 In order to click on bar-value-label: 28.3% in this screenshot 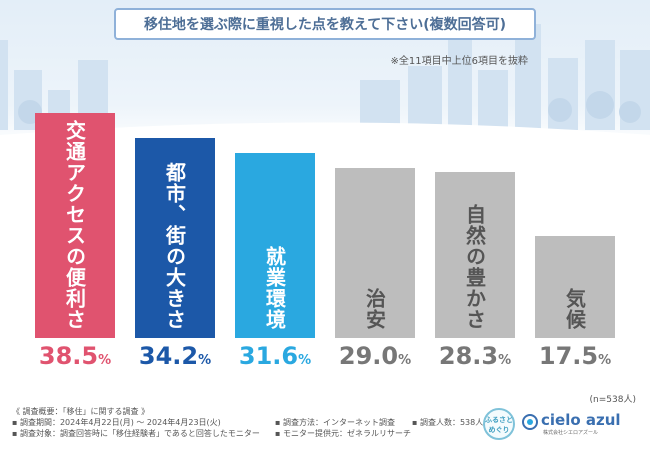, I will do `click(475, 356)`.